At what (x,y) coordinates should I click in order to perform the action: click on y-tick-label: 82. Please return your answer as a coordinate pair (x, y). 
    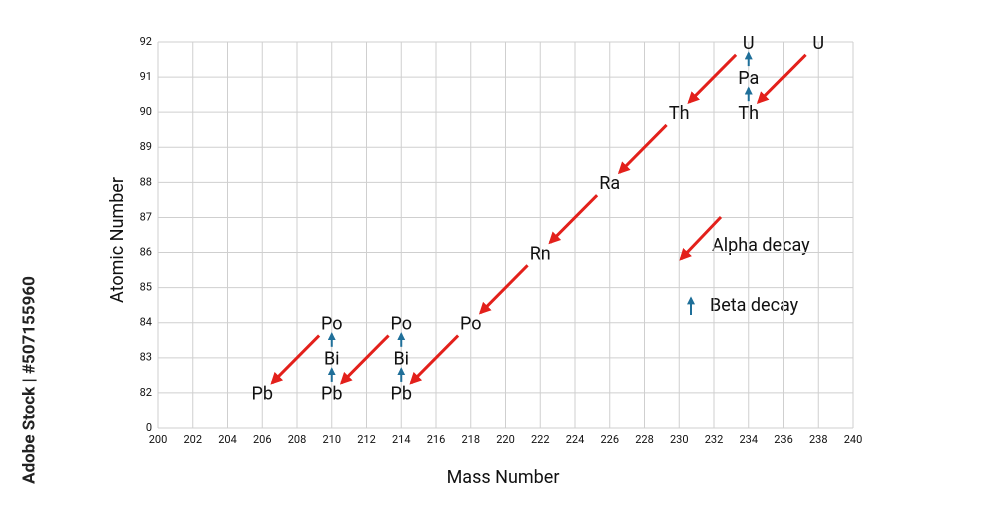
    Looking at the image, I should click on (146, 392).